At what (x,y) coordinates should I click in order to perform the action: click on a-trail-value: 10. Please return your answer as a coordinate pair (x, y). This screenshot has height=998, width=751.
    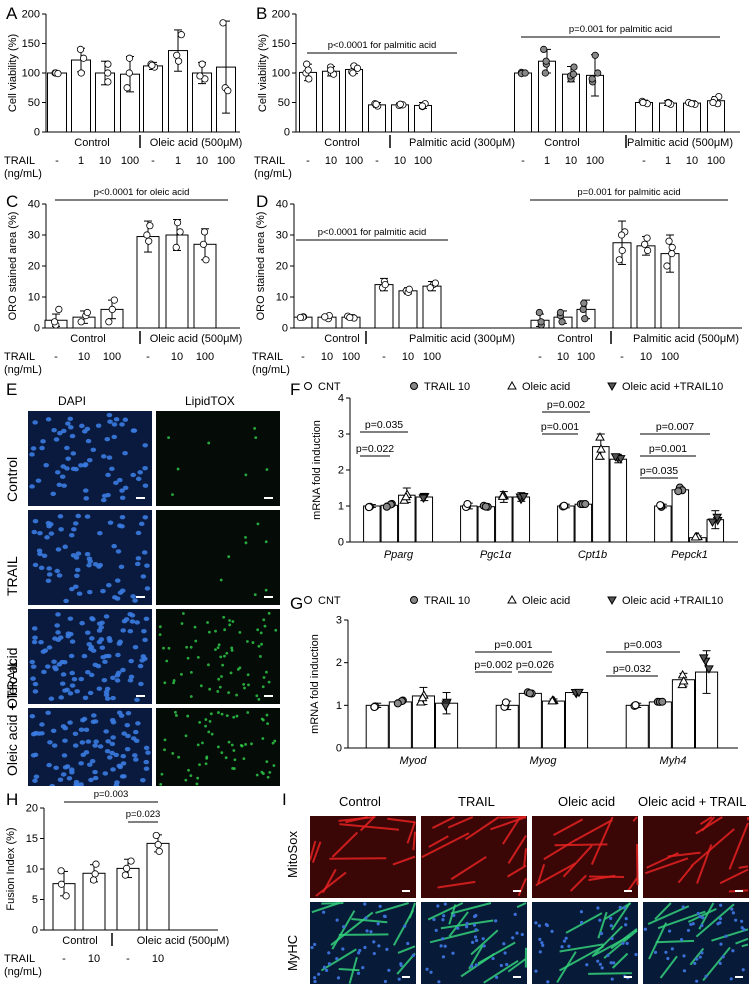
    Looking at the image, I should click on (202, 161).